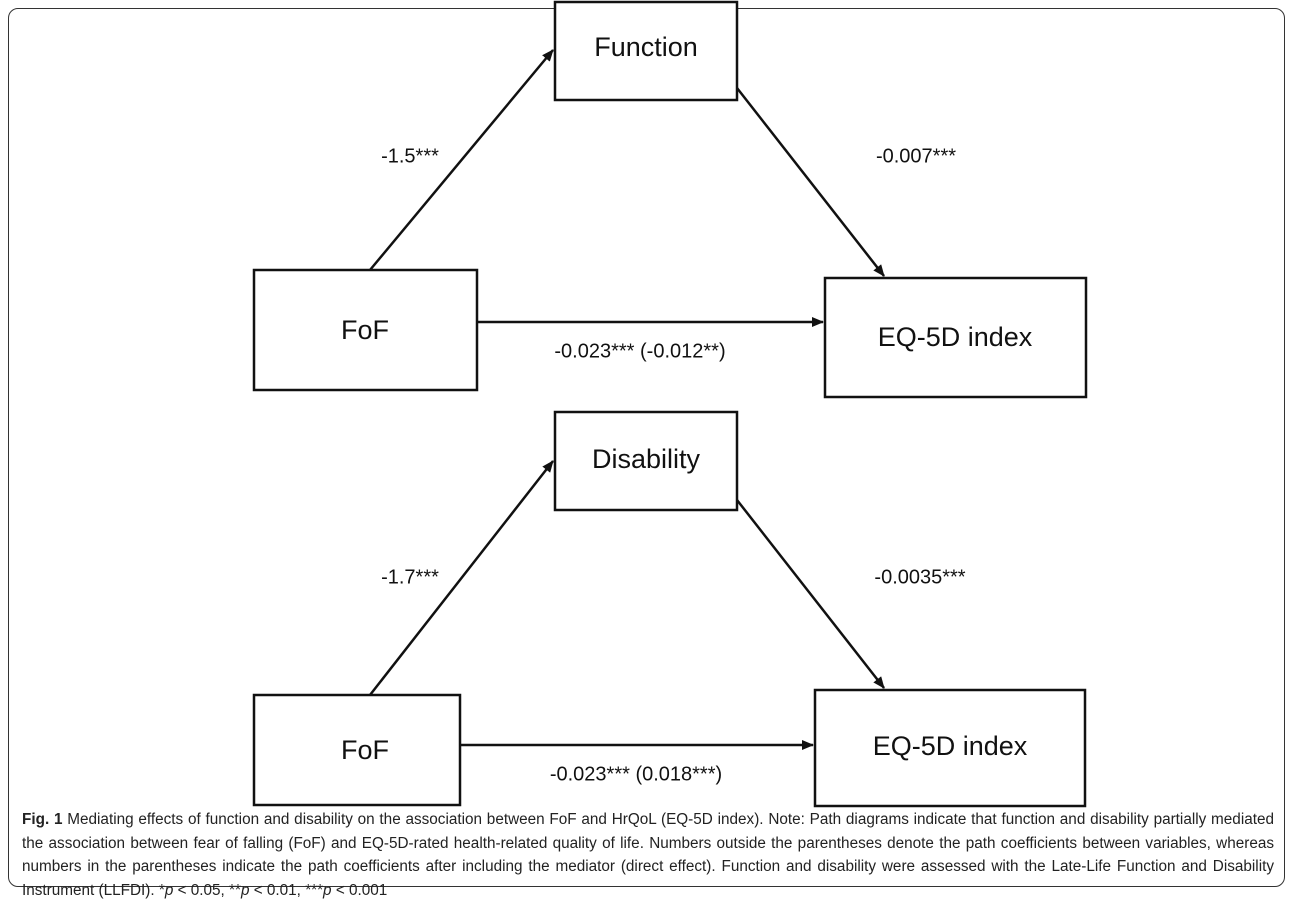 Image resolution: width=1295 pixels, height=902 pixels. Describe the element at coordinates (42, 819) in the screenshot. I see `caption-label: Fig. 1` at that location.